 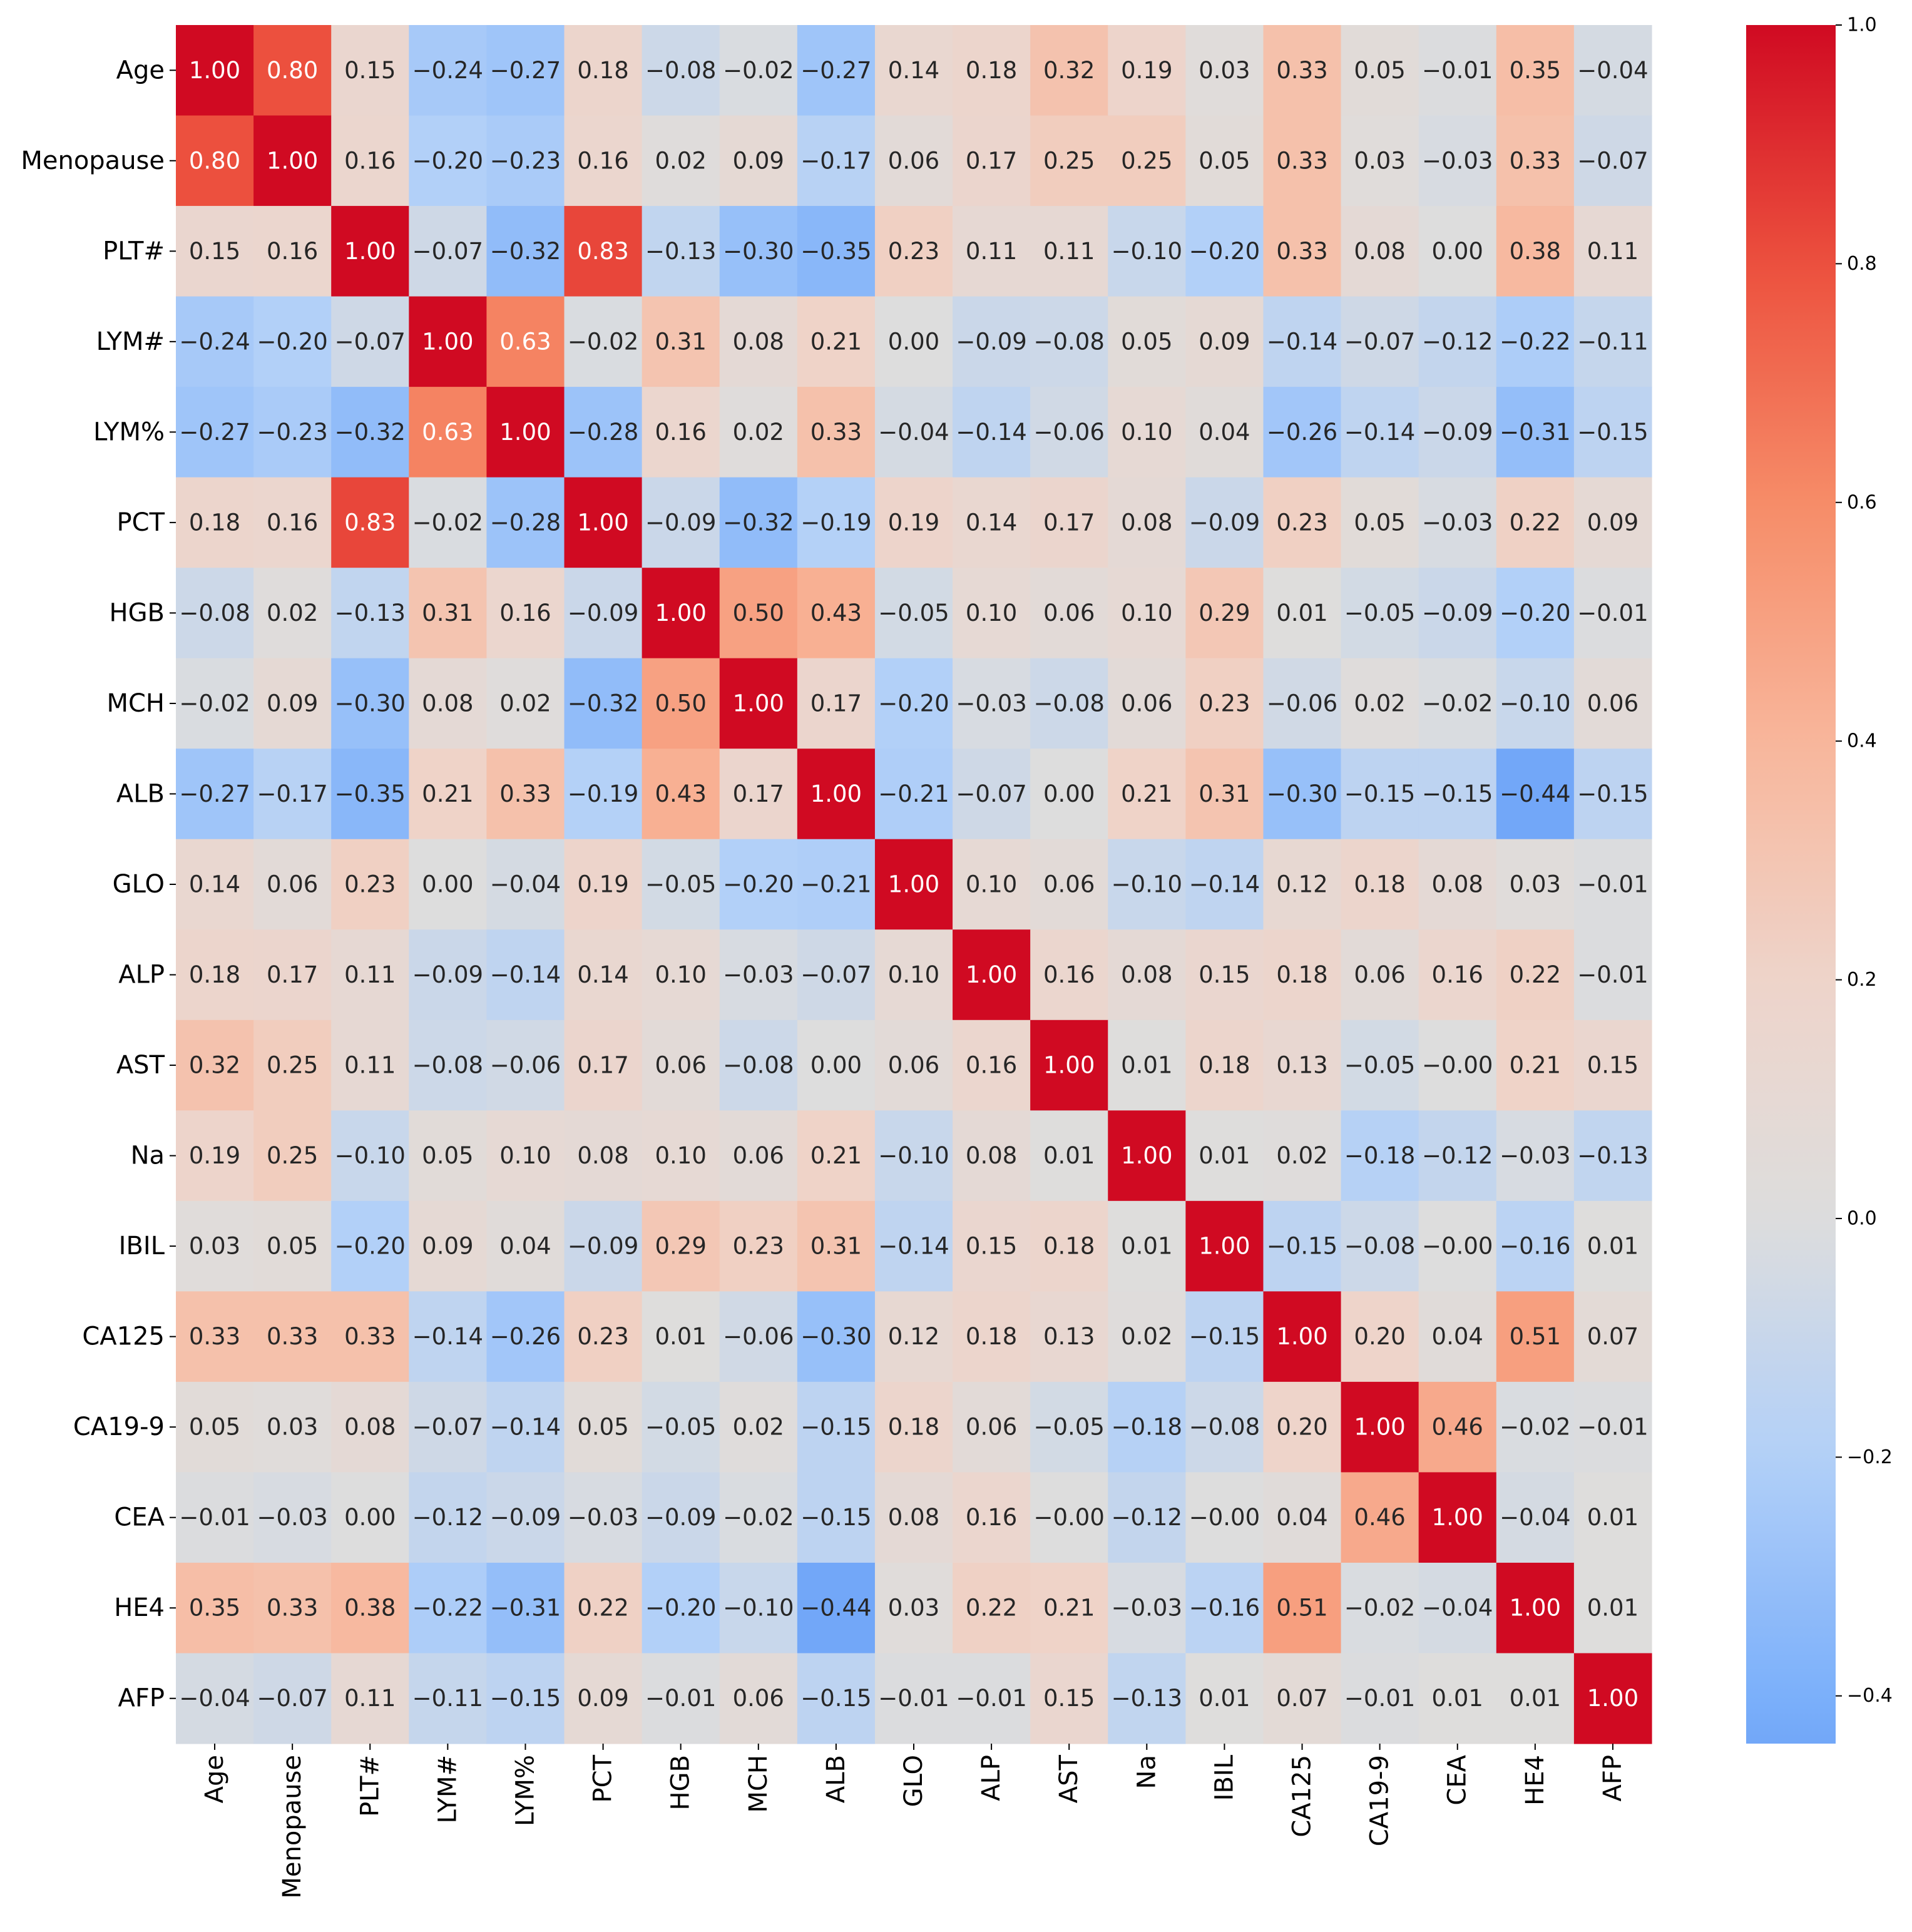 What do you see at coordinates (1535, 251) in the screenshot?
I see `cell-value-label: 0.38` at bounding box center [1535, 251].